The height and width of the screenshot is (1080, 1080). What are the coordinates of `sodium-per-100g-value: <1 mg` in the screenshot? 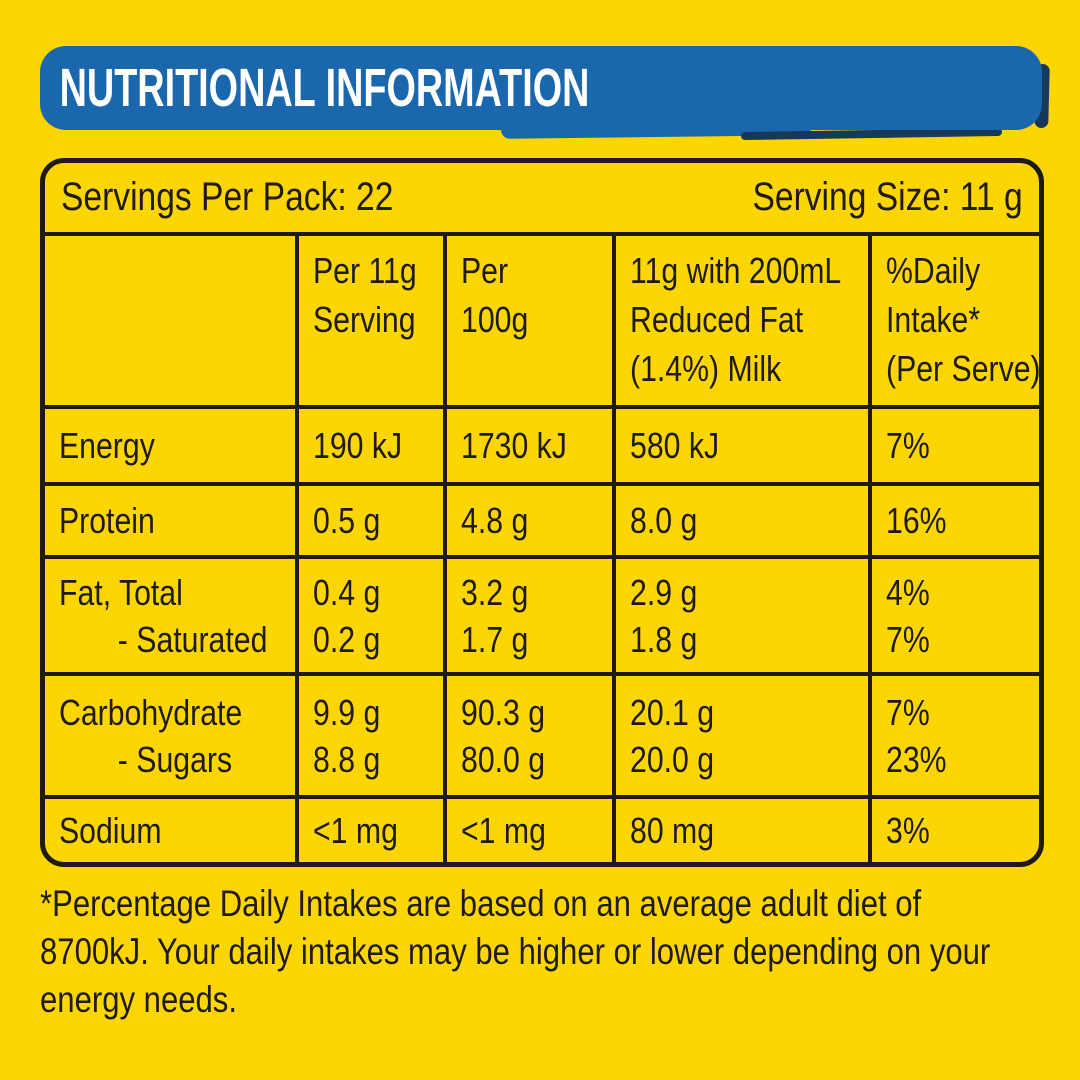 It's located at (527, 830).